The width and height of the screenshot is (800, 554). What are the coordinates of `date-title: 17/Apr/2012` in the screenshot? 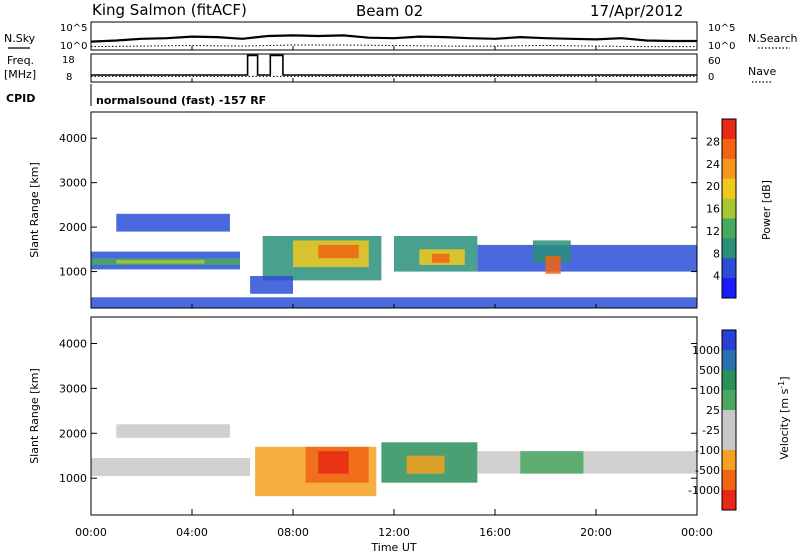 It's located at (636, 11).